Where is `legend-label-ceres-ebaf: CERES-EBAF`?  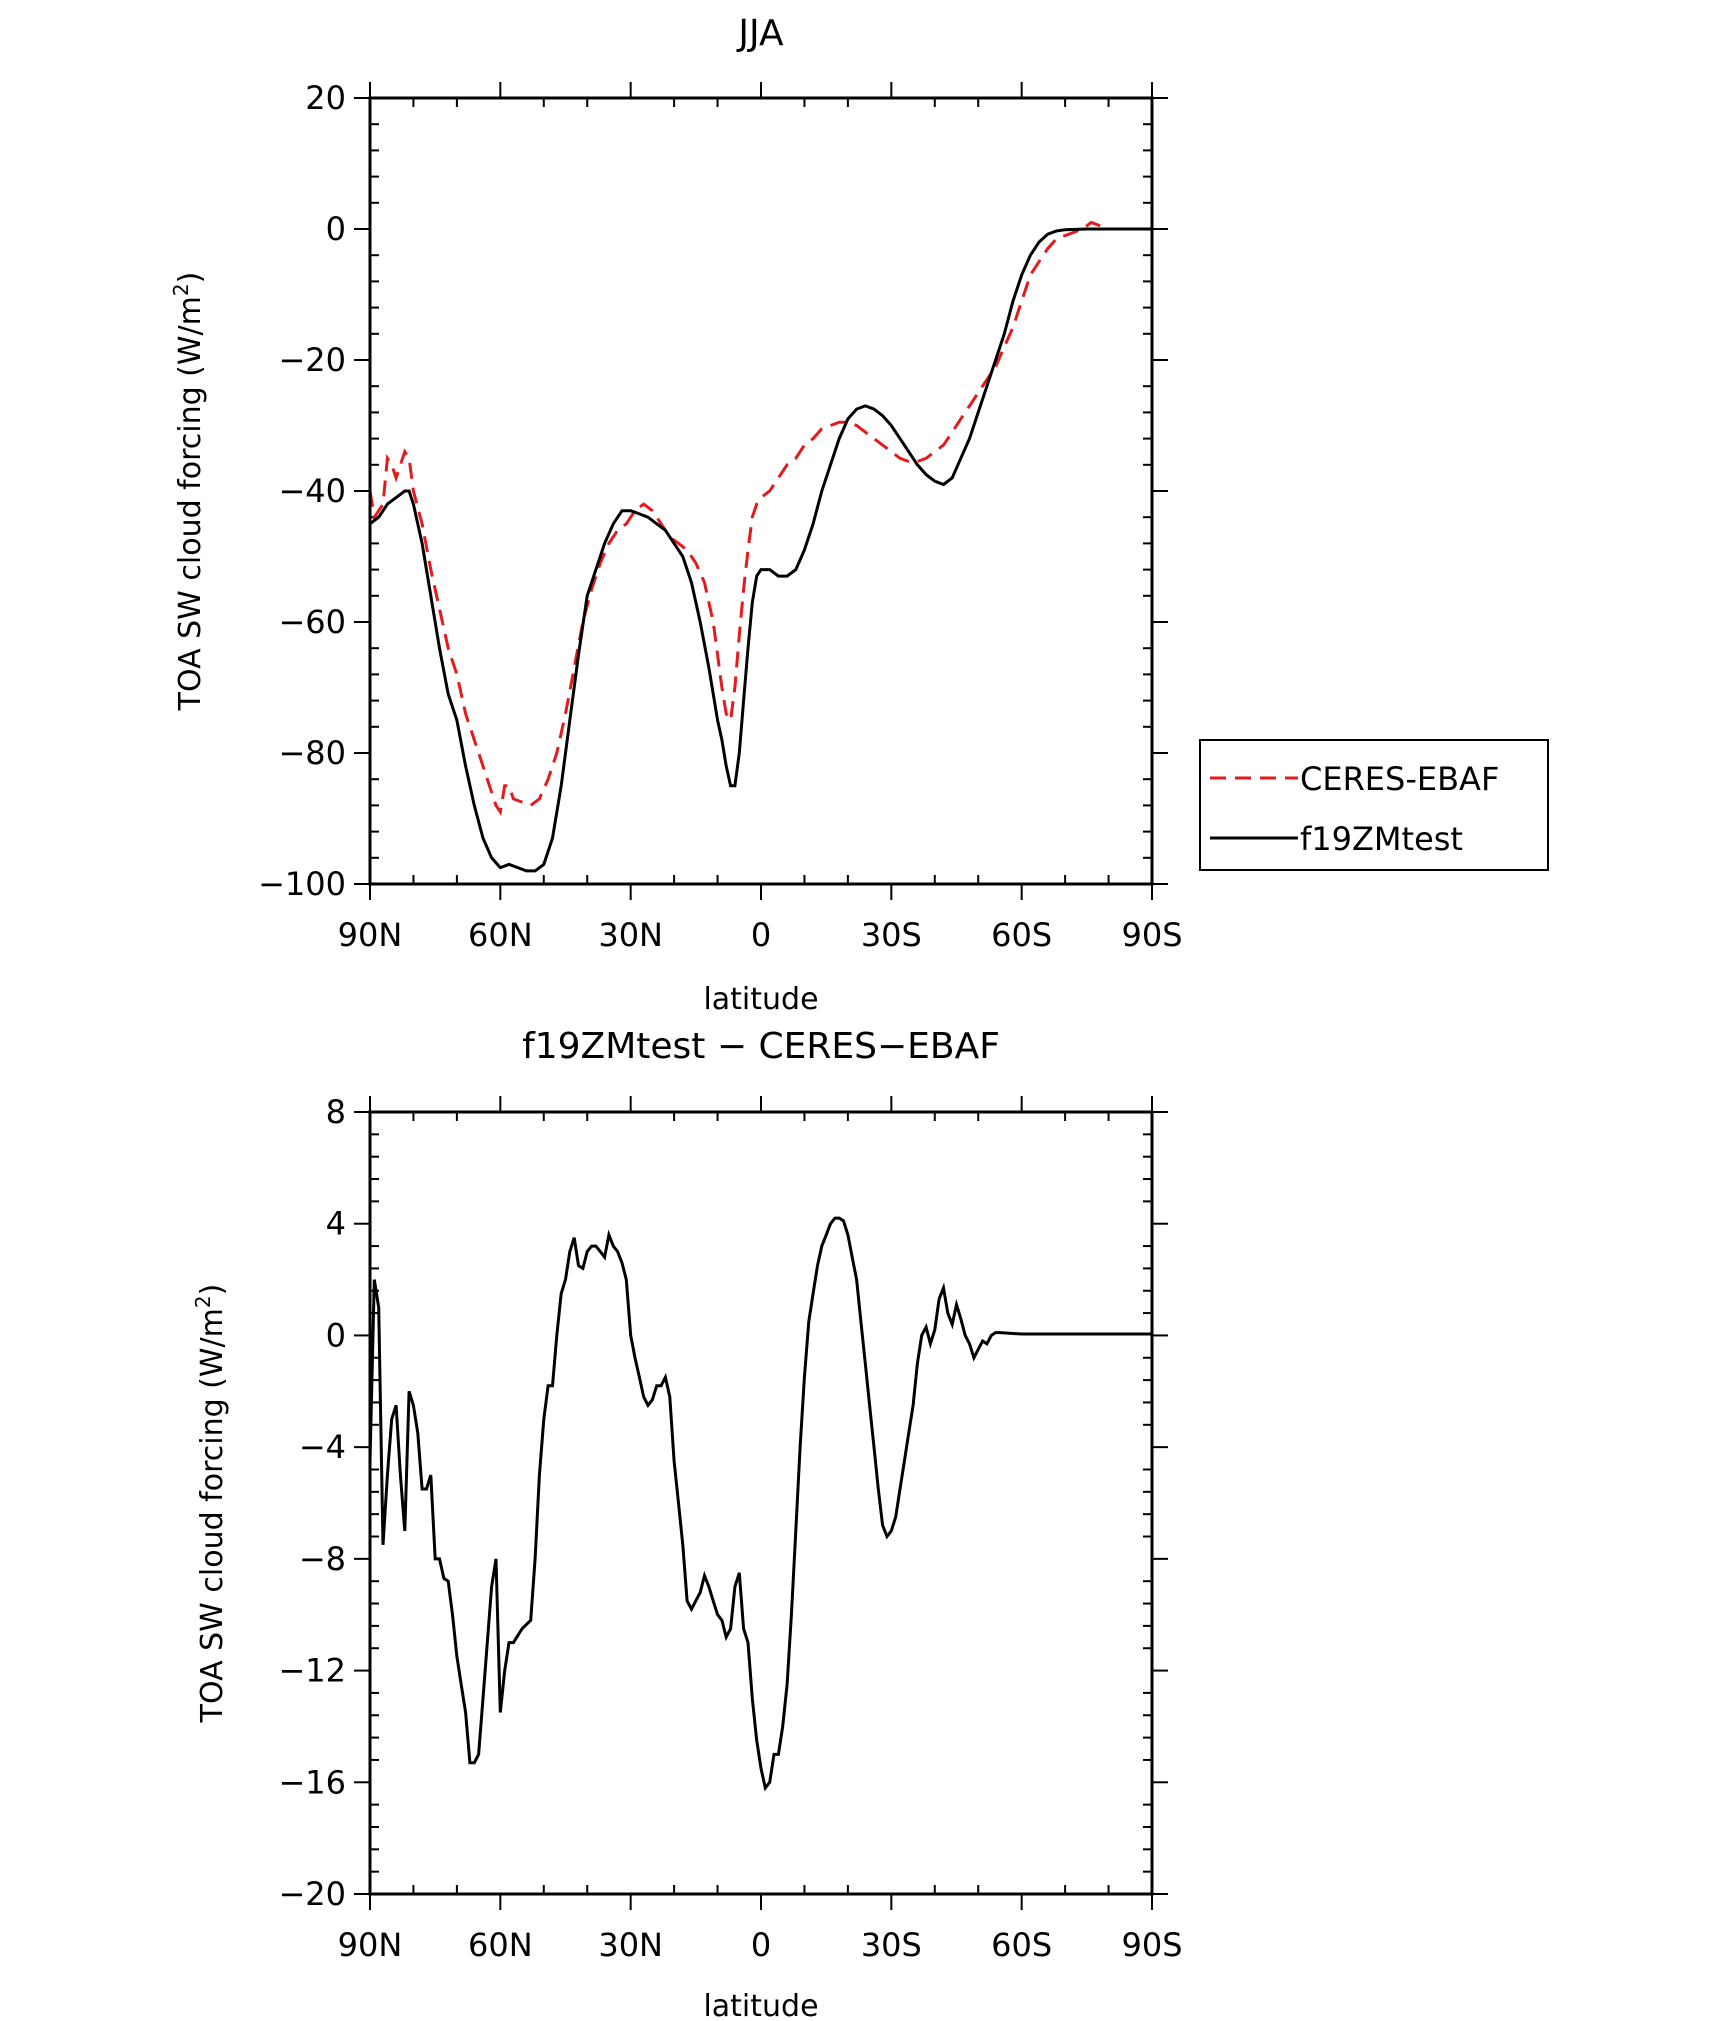 legend-label-ceres-ebaf: CERES-EBAF is located at coordinates (1399, 779).